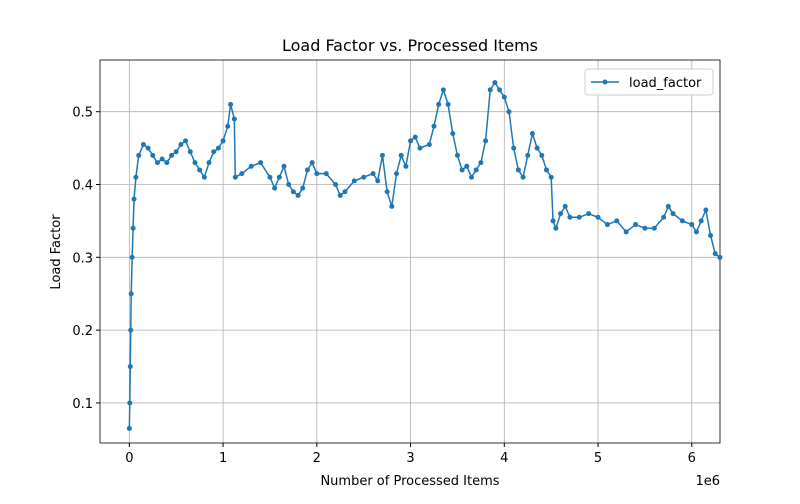 Image resolution: width=800 pixels, height=504 pixels. Describe the element at coordinates (82, 404) in the screenshot. I see `y-tick-label: 0.1` at that location.